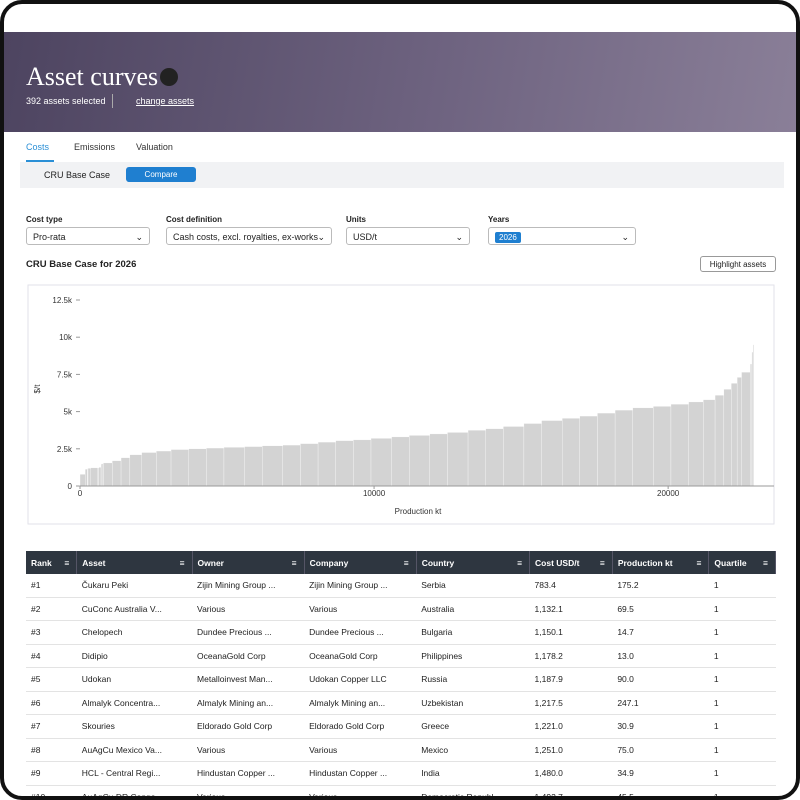  I want to click on table-cell: #8, so click(51, 750).